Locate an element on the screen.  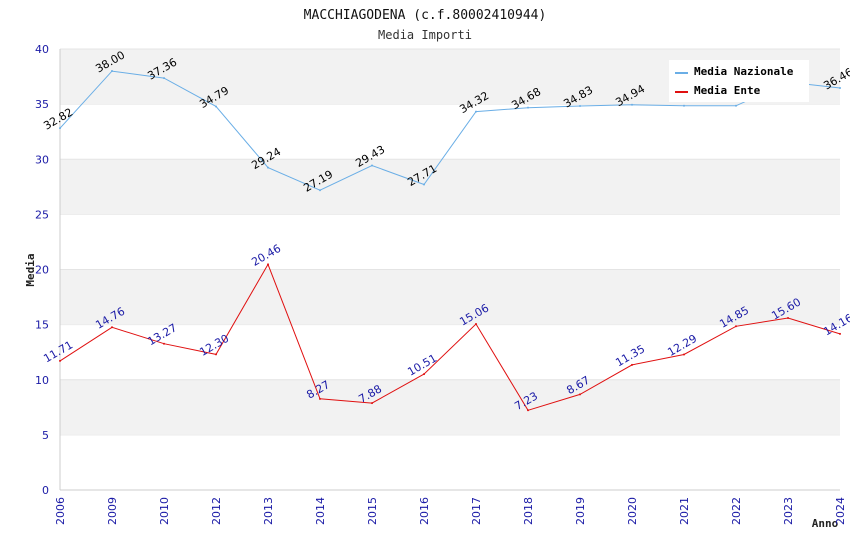
legend: Media Nazionale Media Ente is located at coordinates (739, 81).